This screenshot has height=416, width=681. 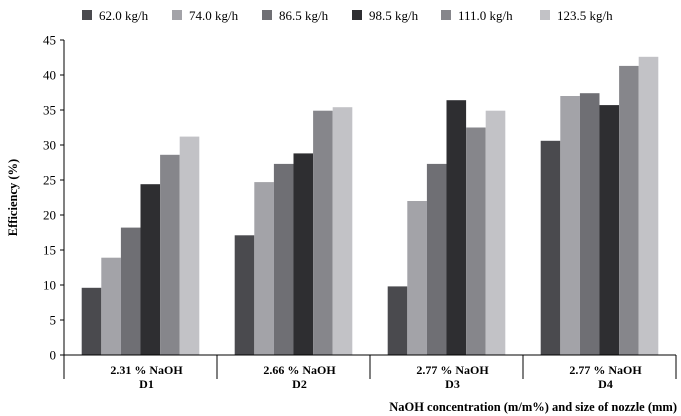 I want to click on y-tick-label: 10, so click(x=49, y=285).